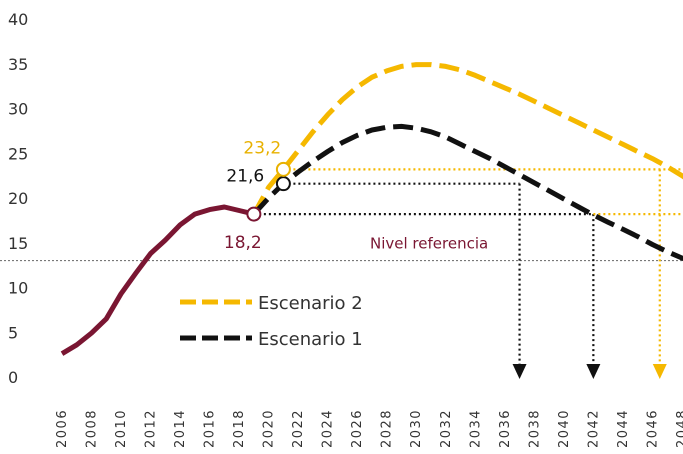 The image size is (683, 454). I want to click on x-tick-label: 2018, so click(239, 428).